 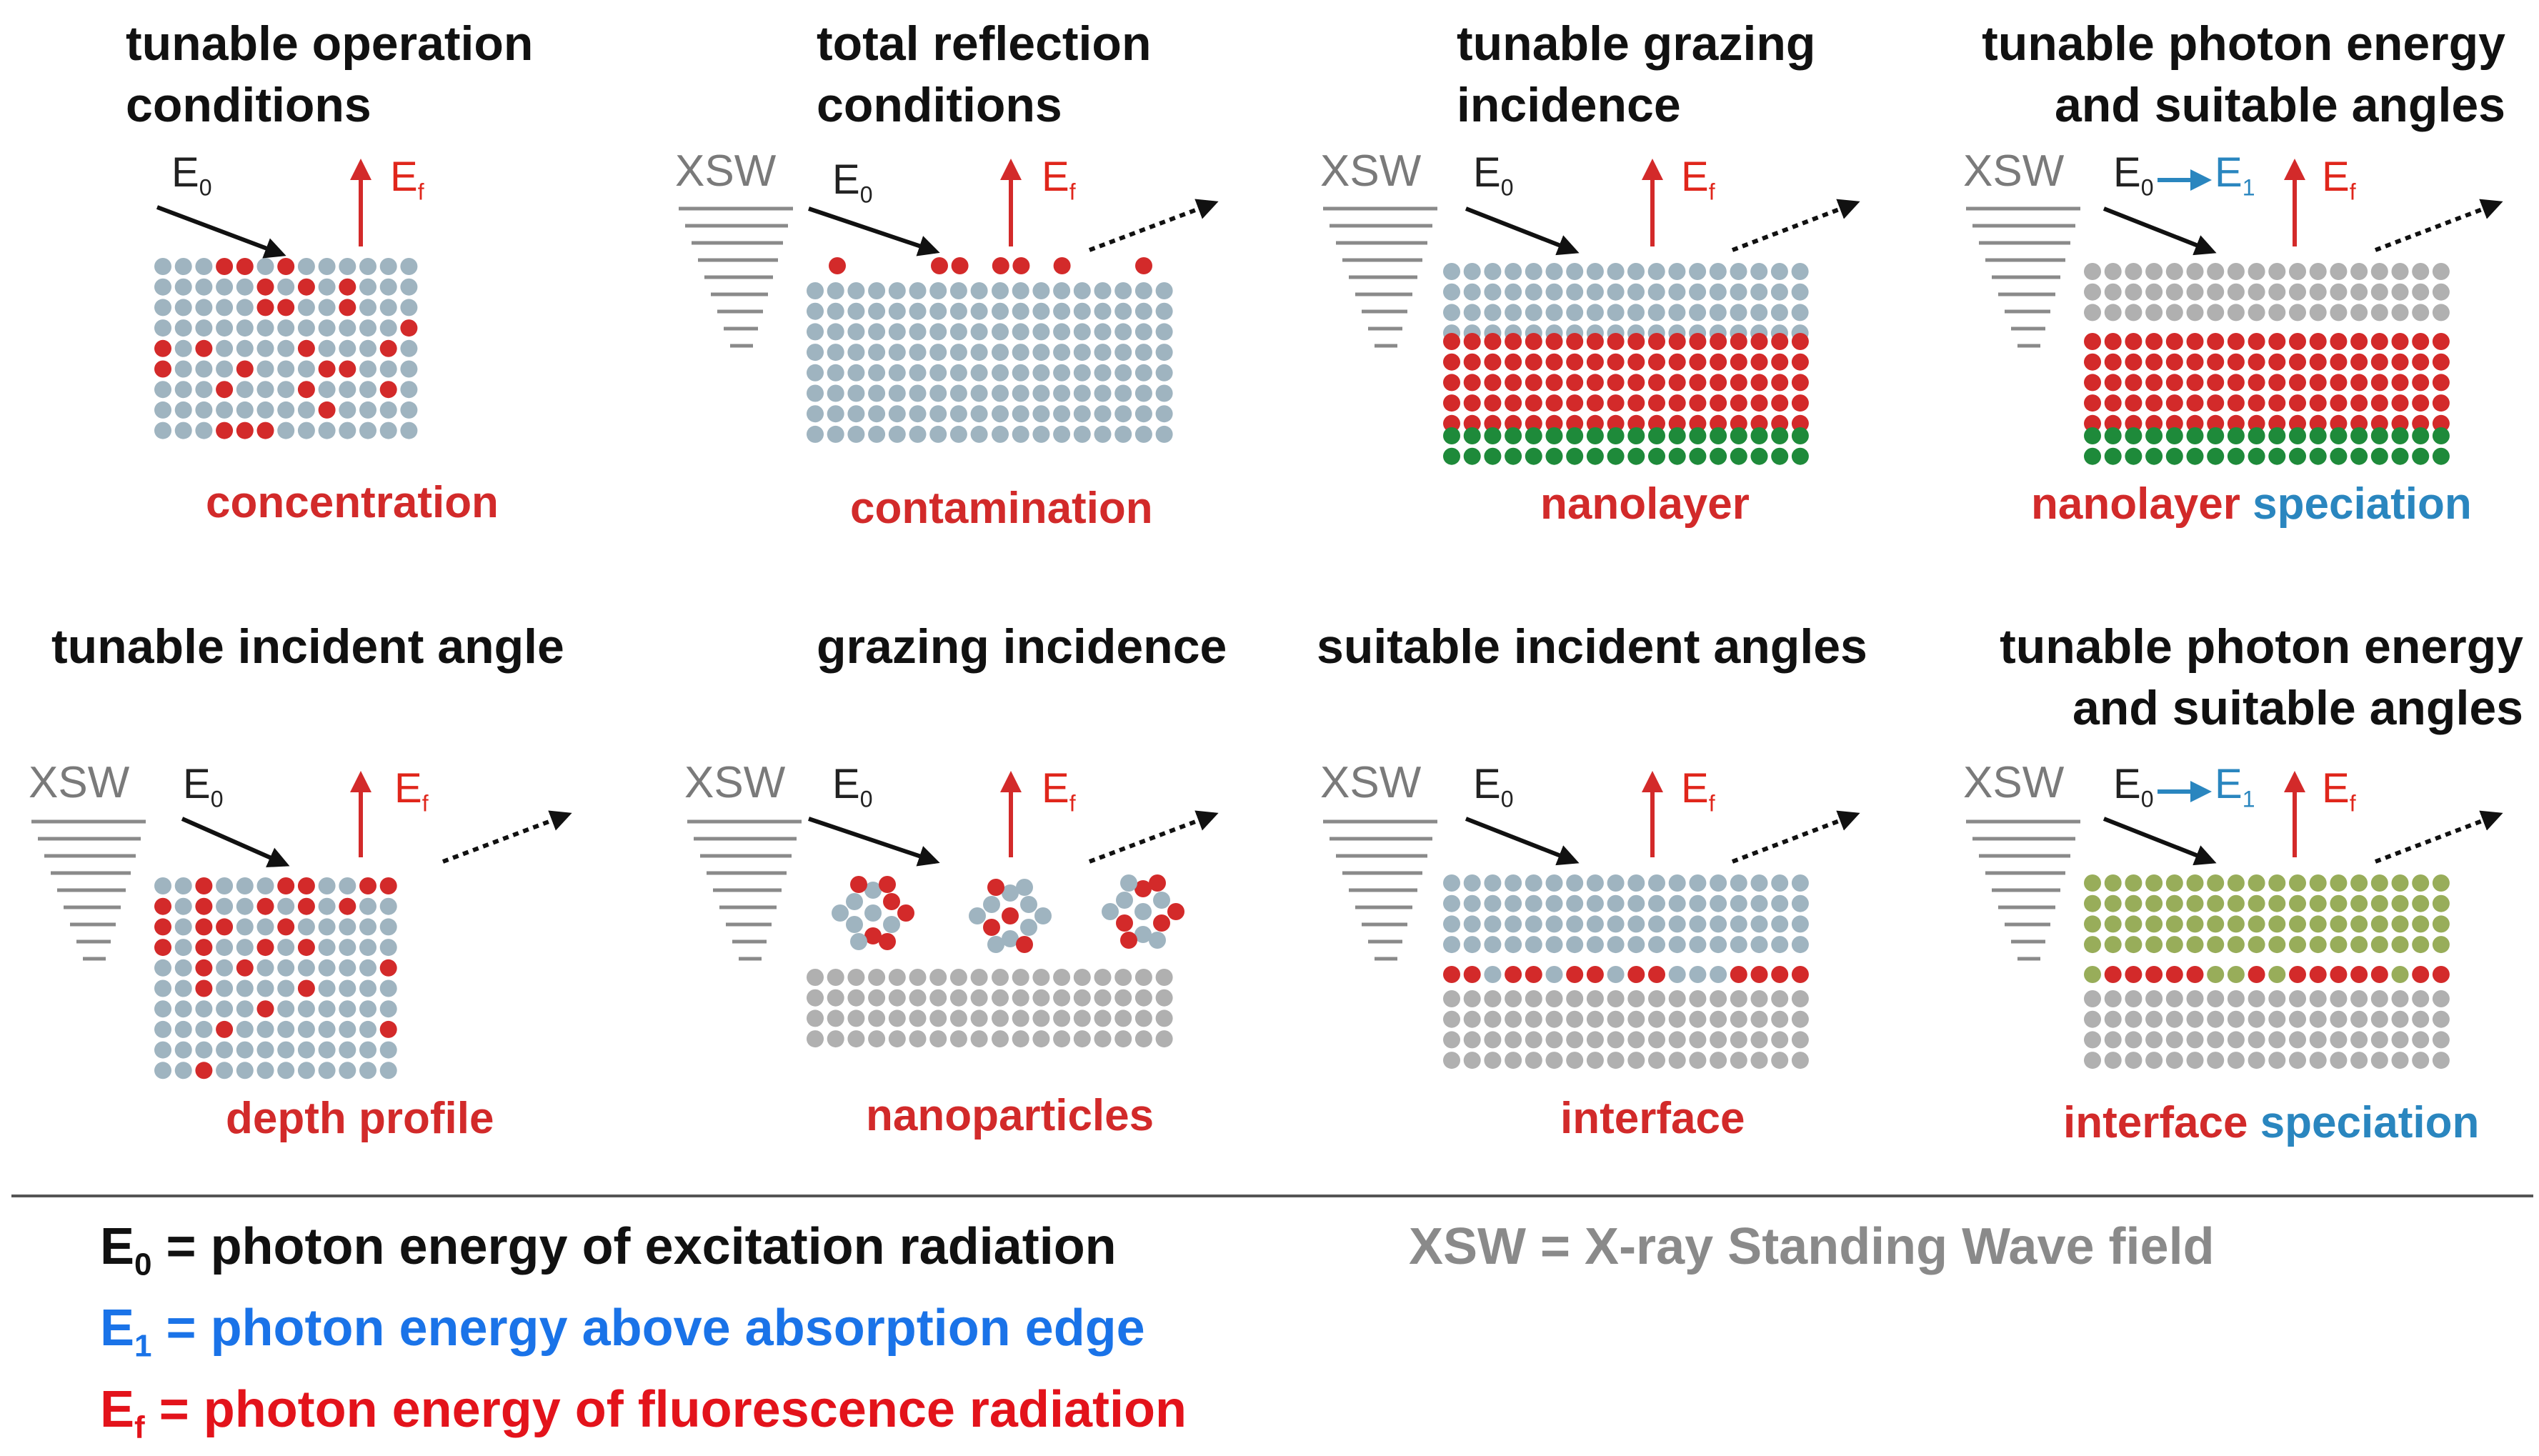 I want to click on panel-6-caption: nanoparticles, so click(x=1010, y=1115).